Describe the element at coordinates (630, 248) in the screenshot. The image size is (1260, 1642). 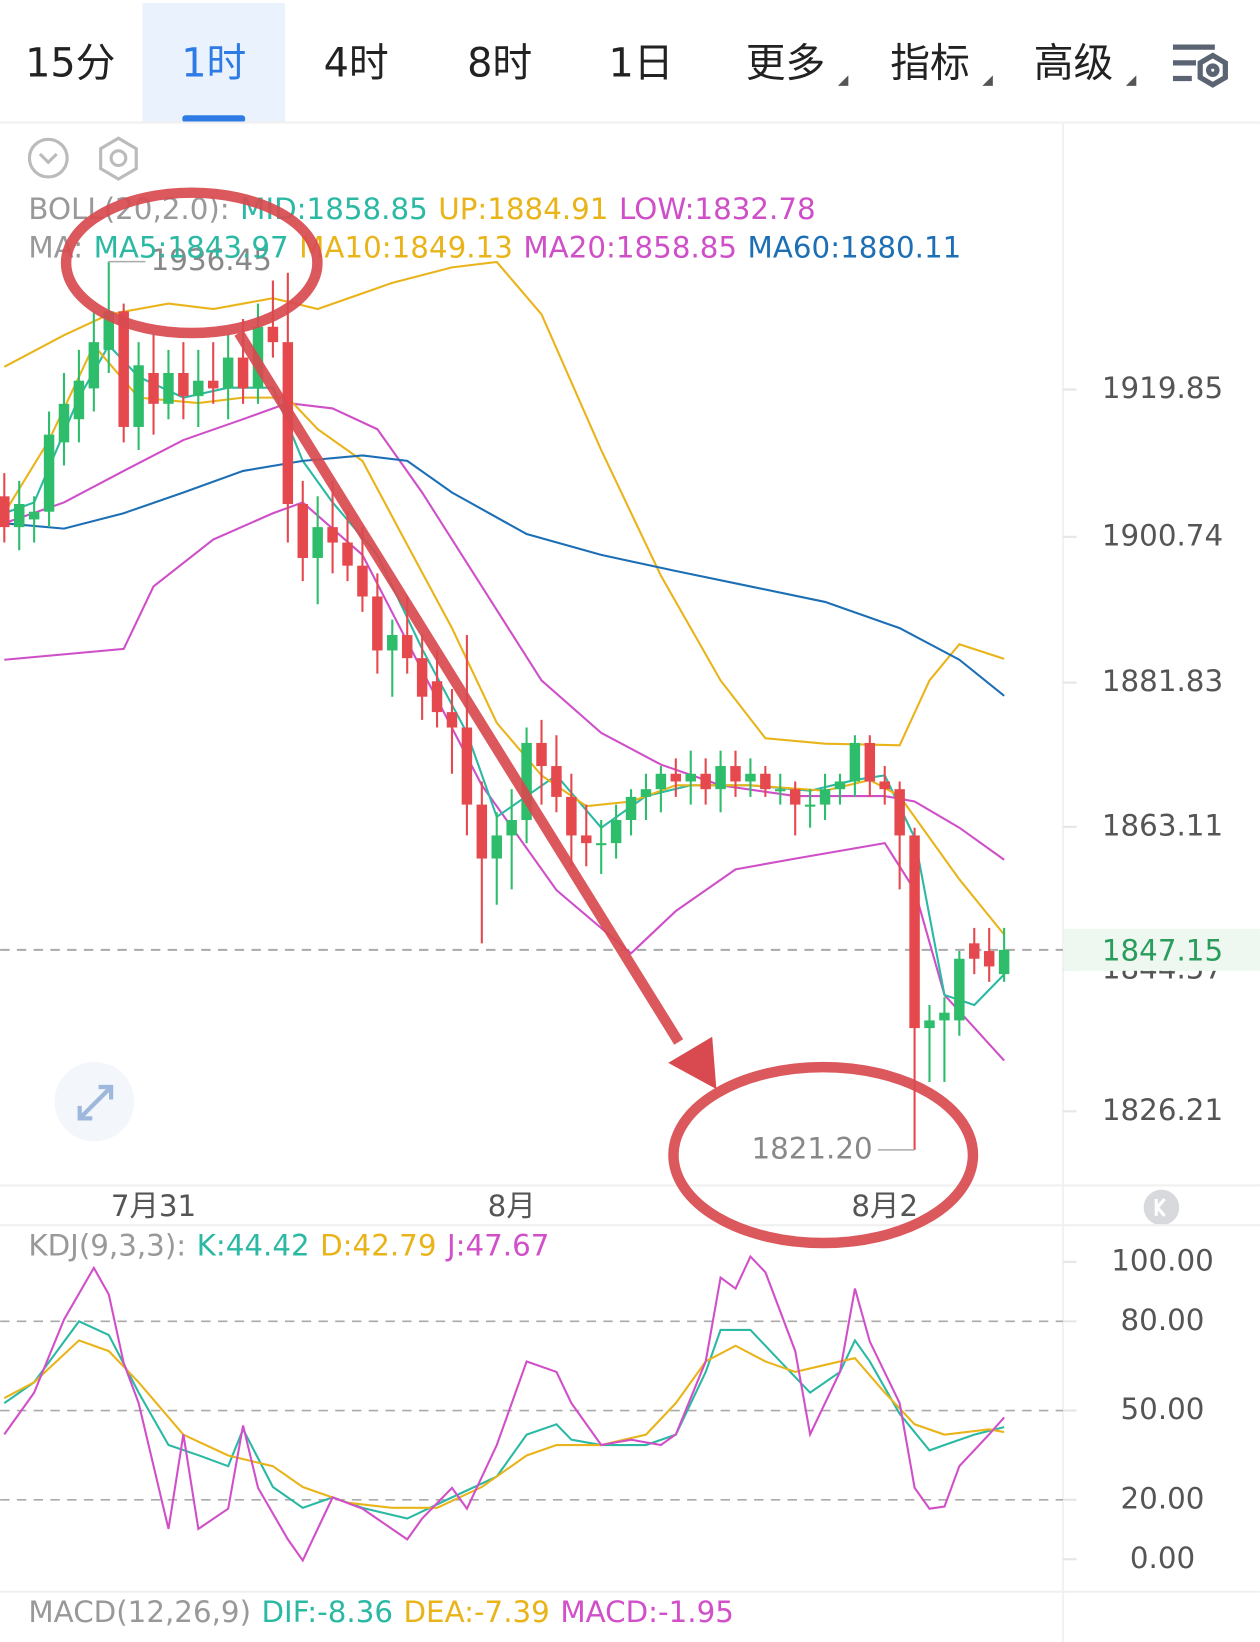
I see `legend-entry: MA20:1858.85` at that location.